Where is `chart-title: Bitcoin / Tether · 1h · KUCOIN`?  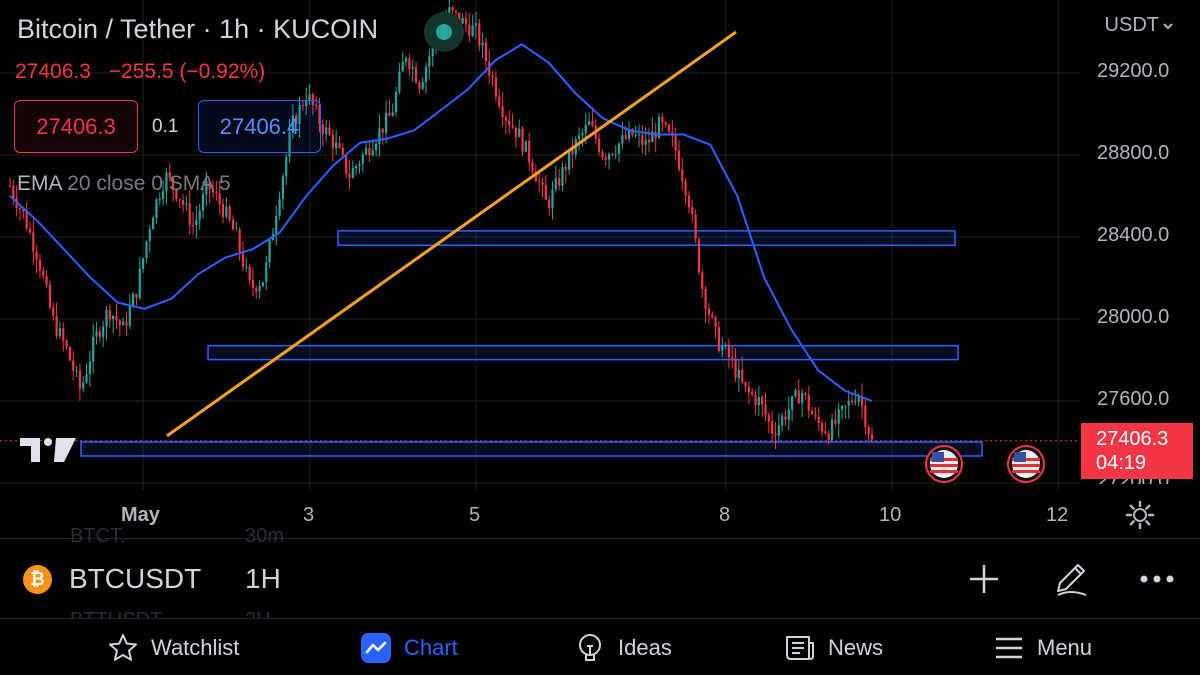 chart-title: Bitcoin / Tether · 1h · KUCOIN is located at coordinates (198, 29).